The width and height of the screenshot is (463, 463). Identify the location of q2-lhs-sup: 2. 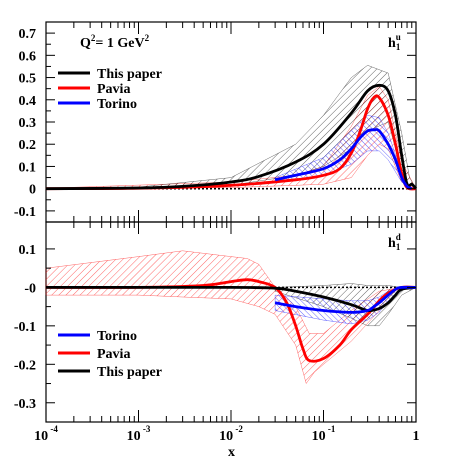
(93, 38).